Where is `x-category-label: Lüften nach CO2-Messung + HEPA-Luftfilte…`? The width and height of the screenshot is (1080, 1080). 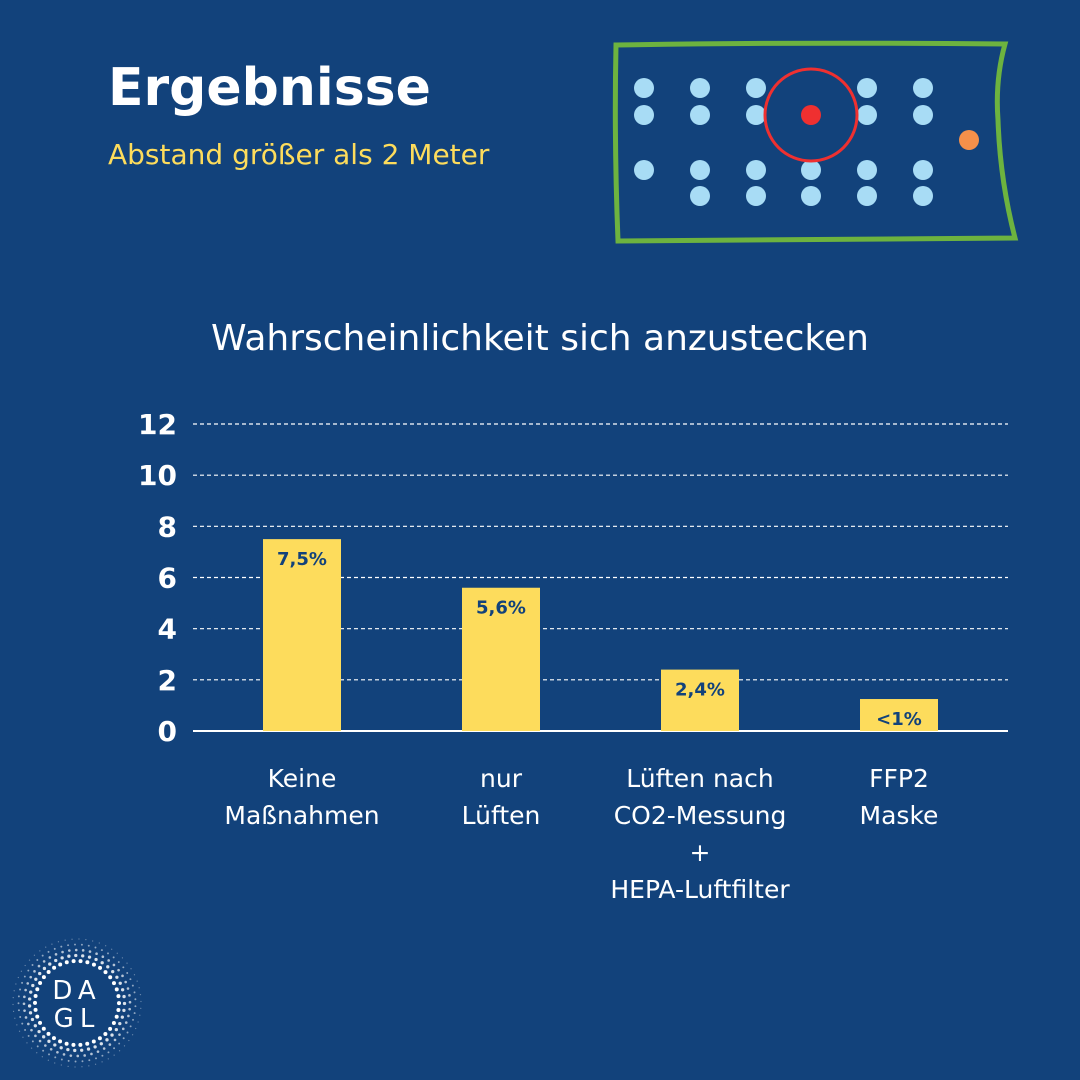 x-category-label: Lüften nach CO2-Messung + HEPA-Luftfilte… is located at coordinates (700, 834).